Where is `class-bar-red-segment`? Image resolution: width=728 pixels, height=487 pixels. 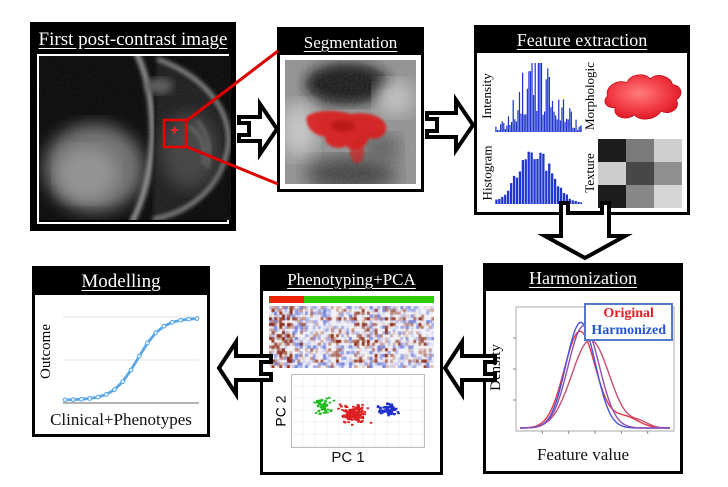
class-bar-red-segment is located at coordinates (286, 299).